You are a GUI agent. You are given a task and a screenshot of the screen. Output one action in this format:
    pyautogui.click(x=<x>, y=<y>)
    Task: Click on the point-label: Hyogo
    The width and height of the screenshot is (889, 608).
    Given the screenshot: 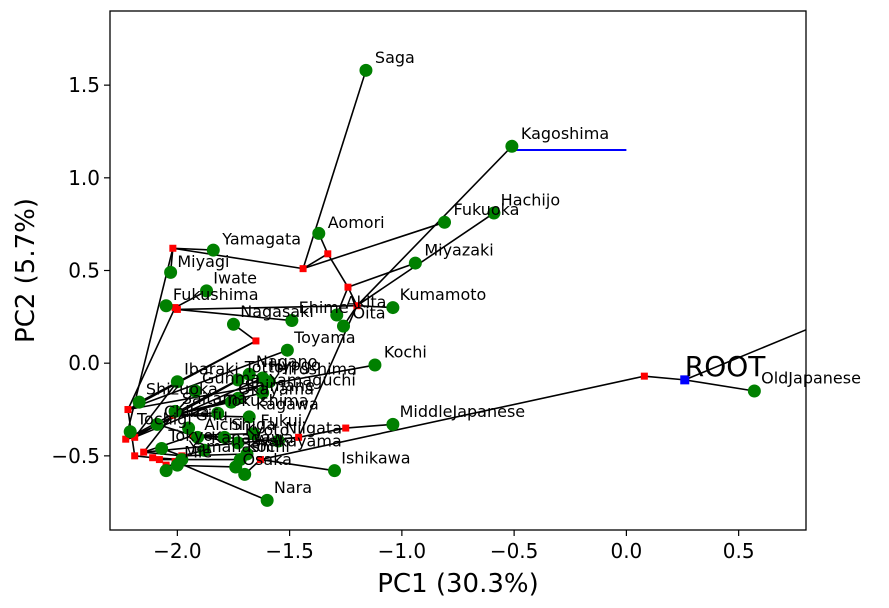 What is the action you would take?
    pyautogui.click(x=294, y=365)
    